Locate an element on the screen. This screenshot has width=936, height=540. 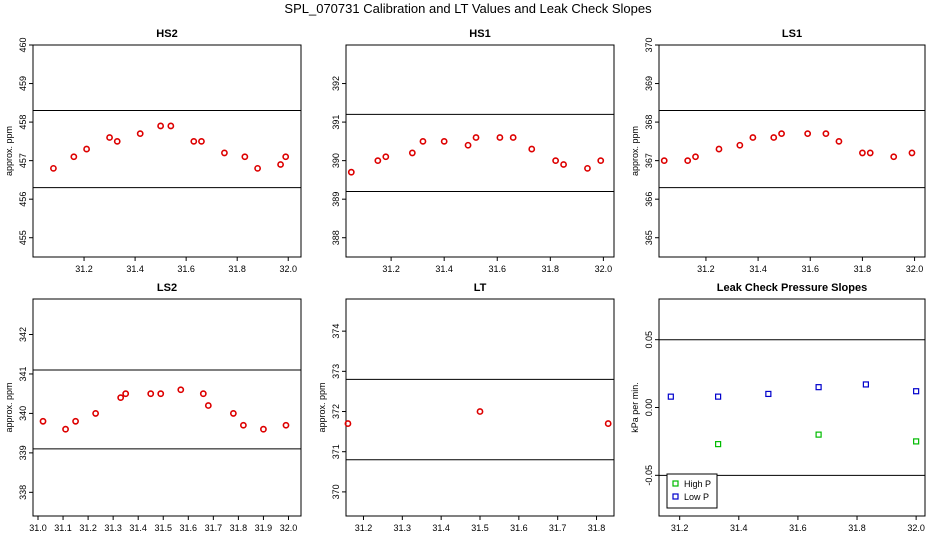
y-tick-label: 340 is located at coordinates (23, 413).